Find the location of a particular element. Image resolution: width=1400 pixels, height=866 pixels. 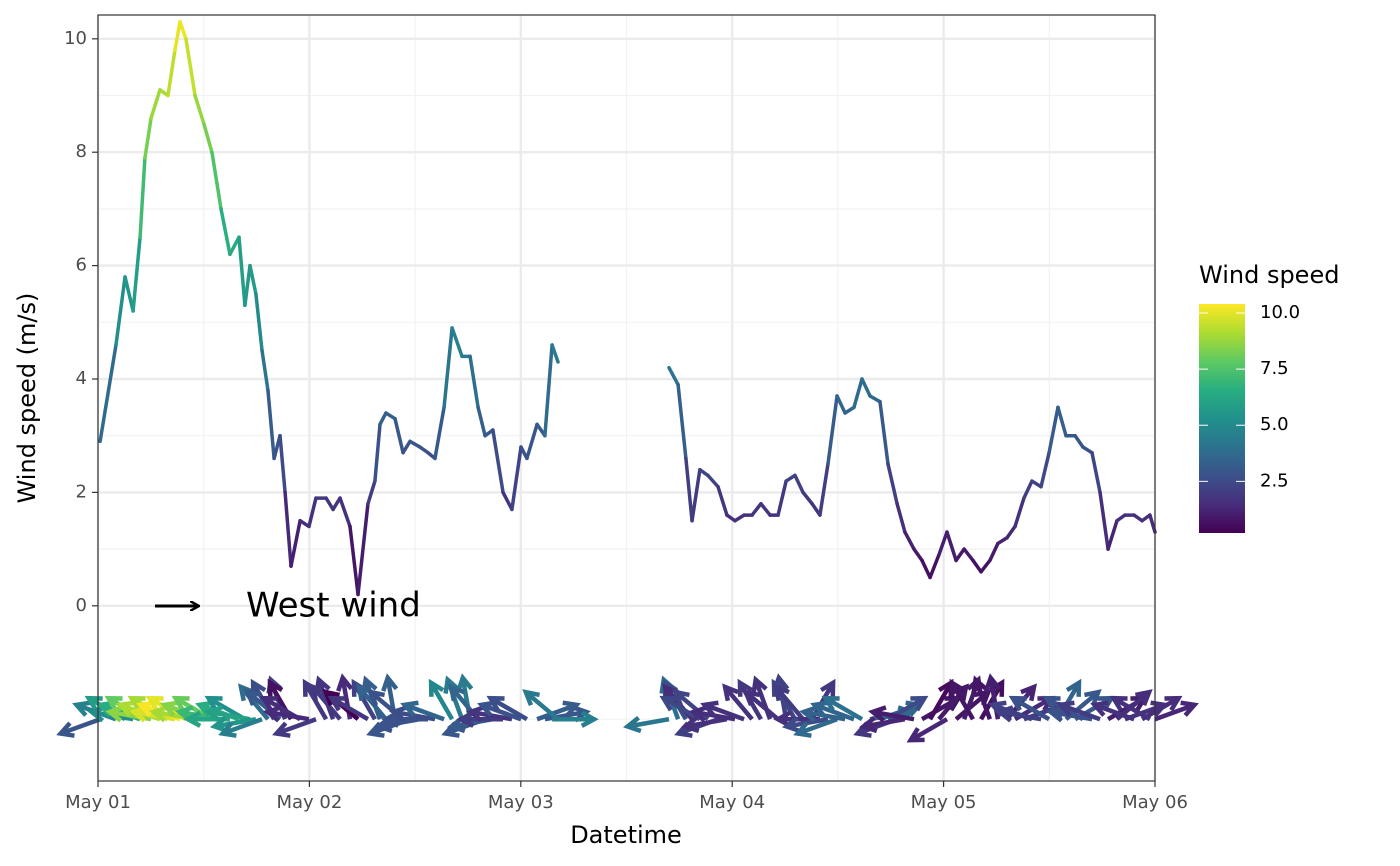

x-axis-title: Datetime is located at coordinates (626, 835).